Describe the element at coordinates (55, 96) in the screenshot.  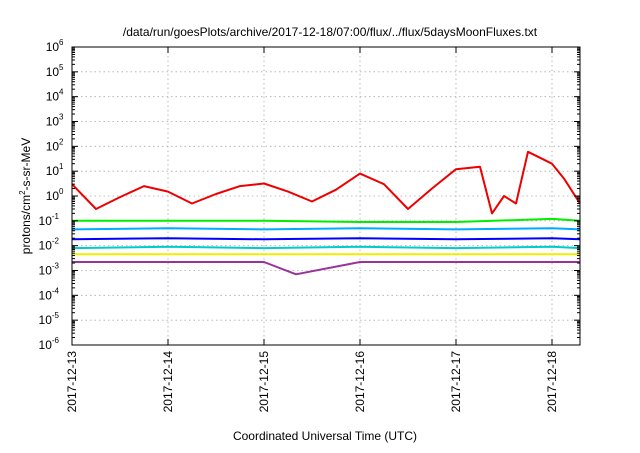
I see `y-tick-label: 10⁴` at that location.